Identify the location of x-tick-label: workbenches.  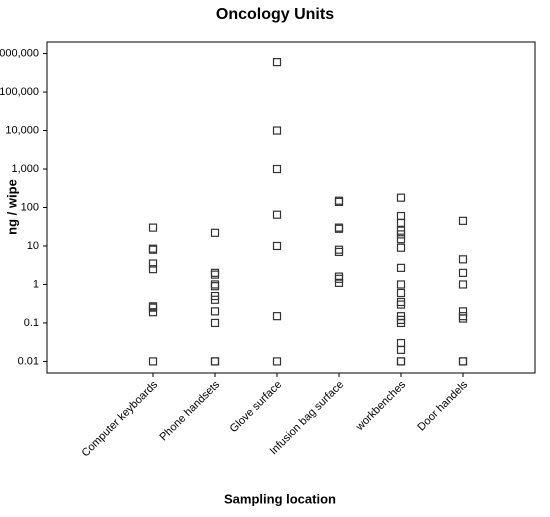
(380, 405).